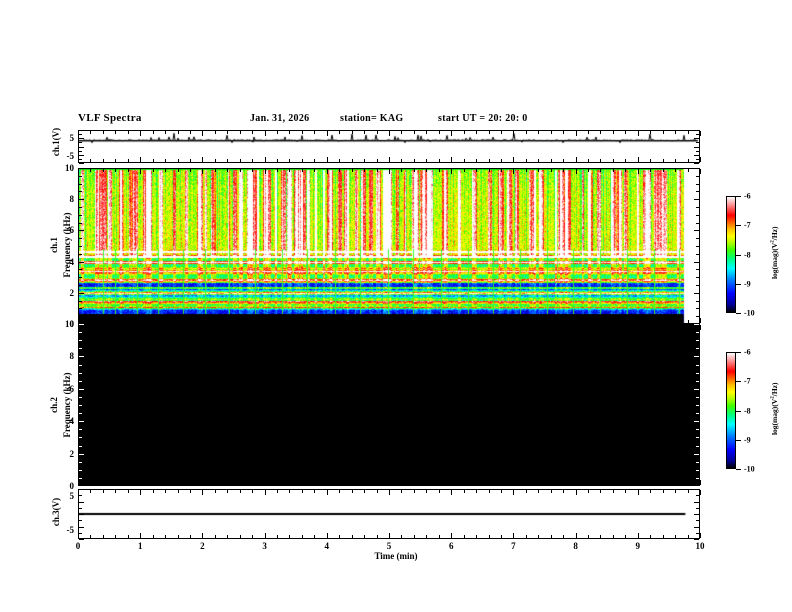  What do you see at coordinates (54, 245) in the screenshot?
I see `ch1-spectrogram-axis-label-line1: ch.1` at bounding box center [54, 245].